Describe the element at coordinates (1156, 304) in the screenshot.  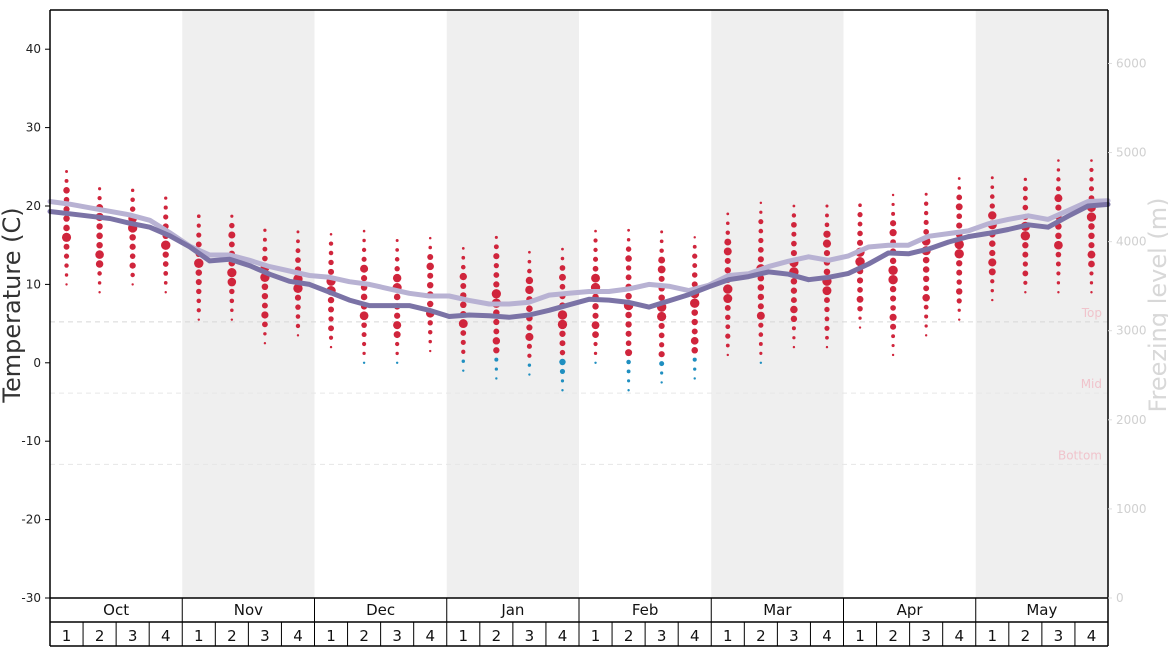
I see `y2-axis-title: Freezing level (m)` at that location.